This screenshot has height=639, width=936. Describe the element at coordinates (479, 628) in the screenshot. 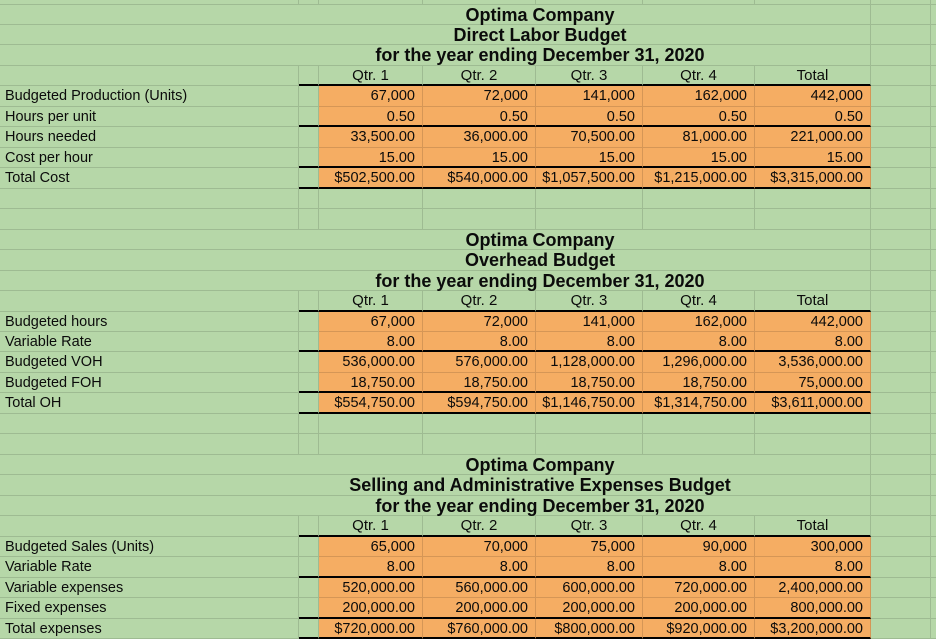

I see `value-cell: $760,000.00` at that location.